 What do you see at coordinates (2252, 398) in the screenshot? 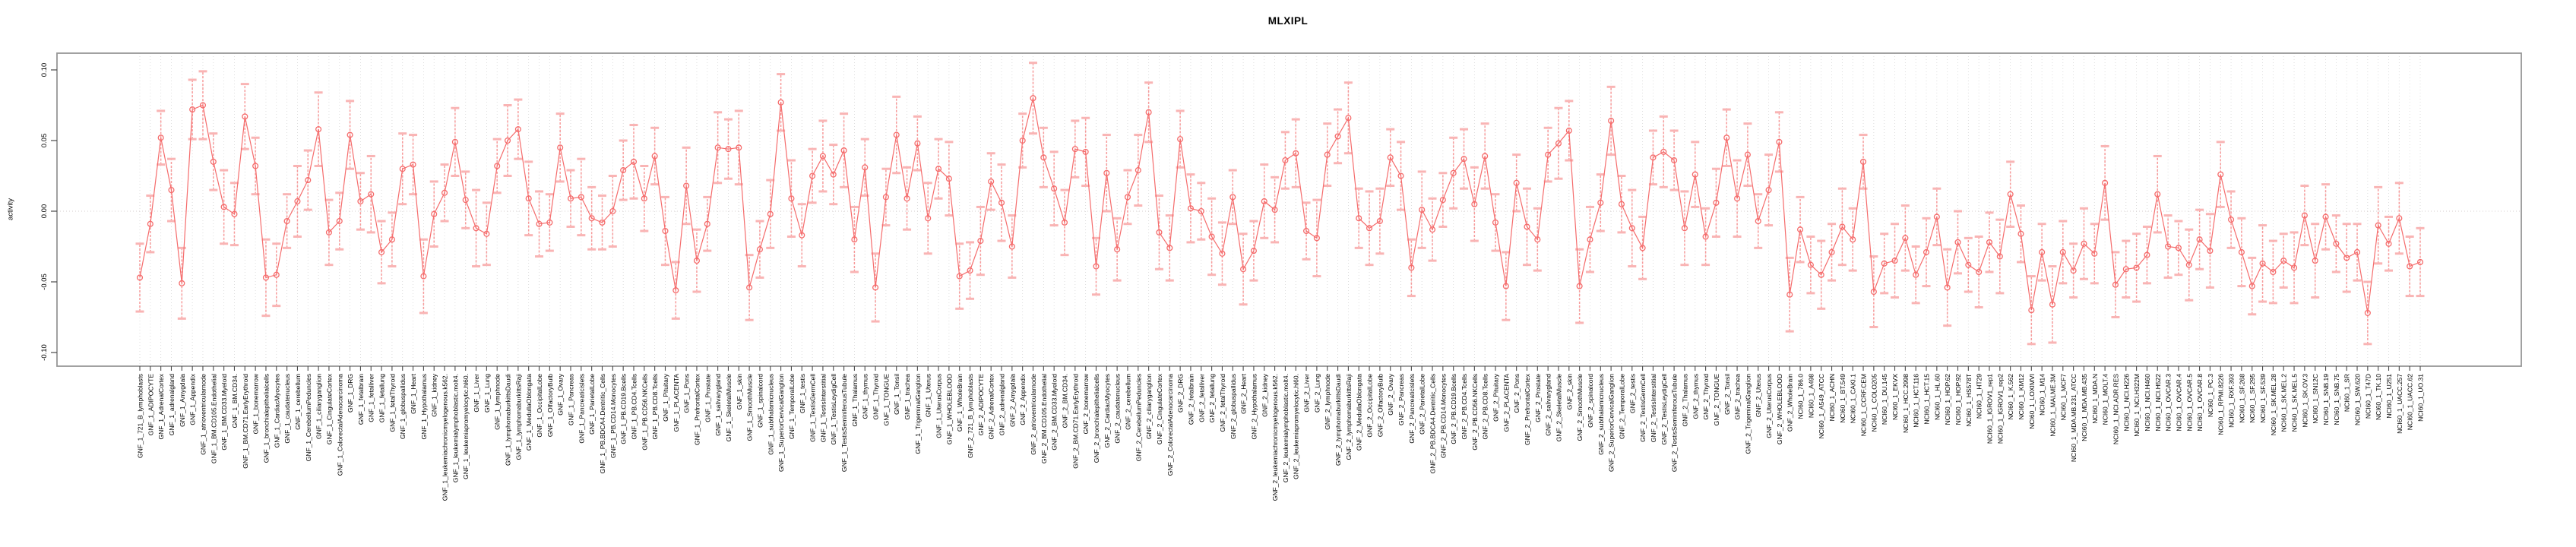
I see `x-tick-label: NCI60_1_SF.295` at bounding box center [2252, 398].